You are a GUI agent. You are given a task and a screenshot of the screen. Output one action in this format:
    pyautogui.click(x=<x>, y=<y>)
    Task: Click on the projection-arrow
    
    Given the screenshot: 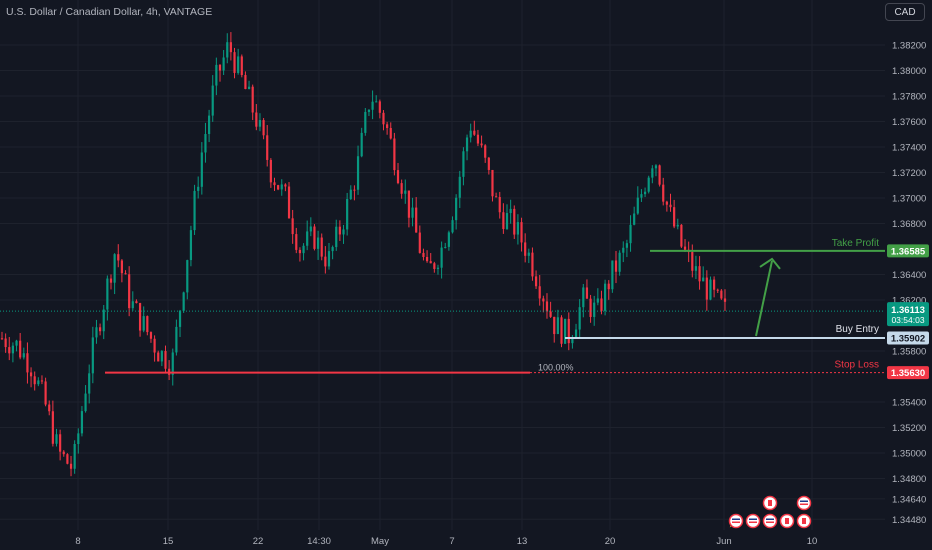 What is the action you would take?
    pyautogui.click(x=764, y=298)
    